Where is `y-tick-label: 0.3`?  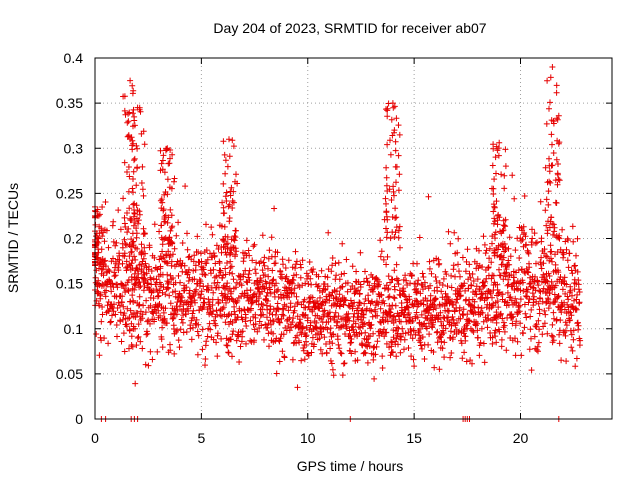
y-tick-label: 0.3 is located at coordinates (74, 148).